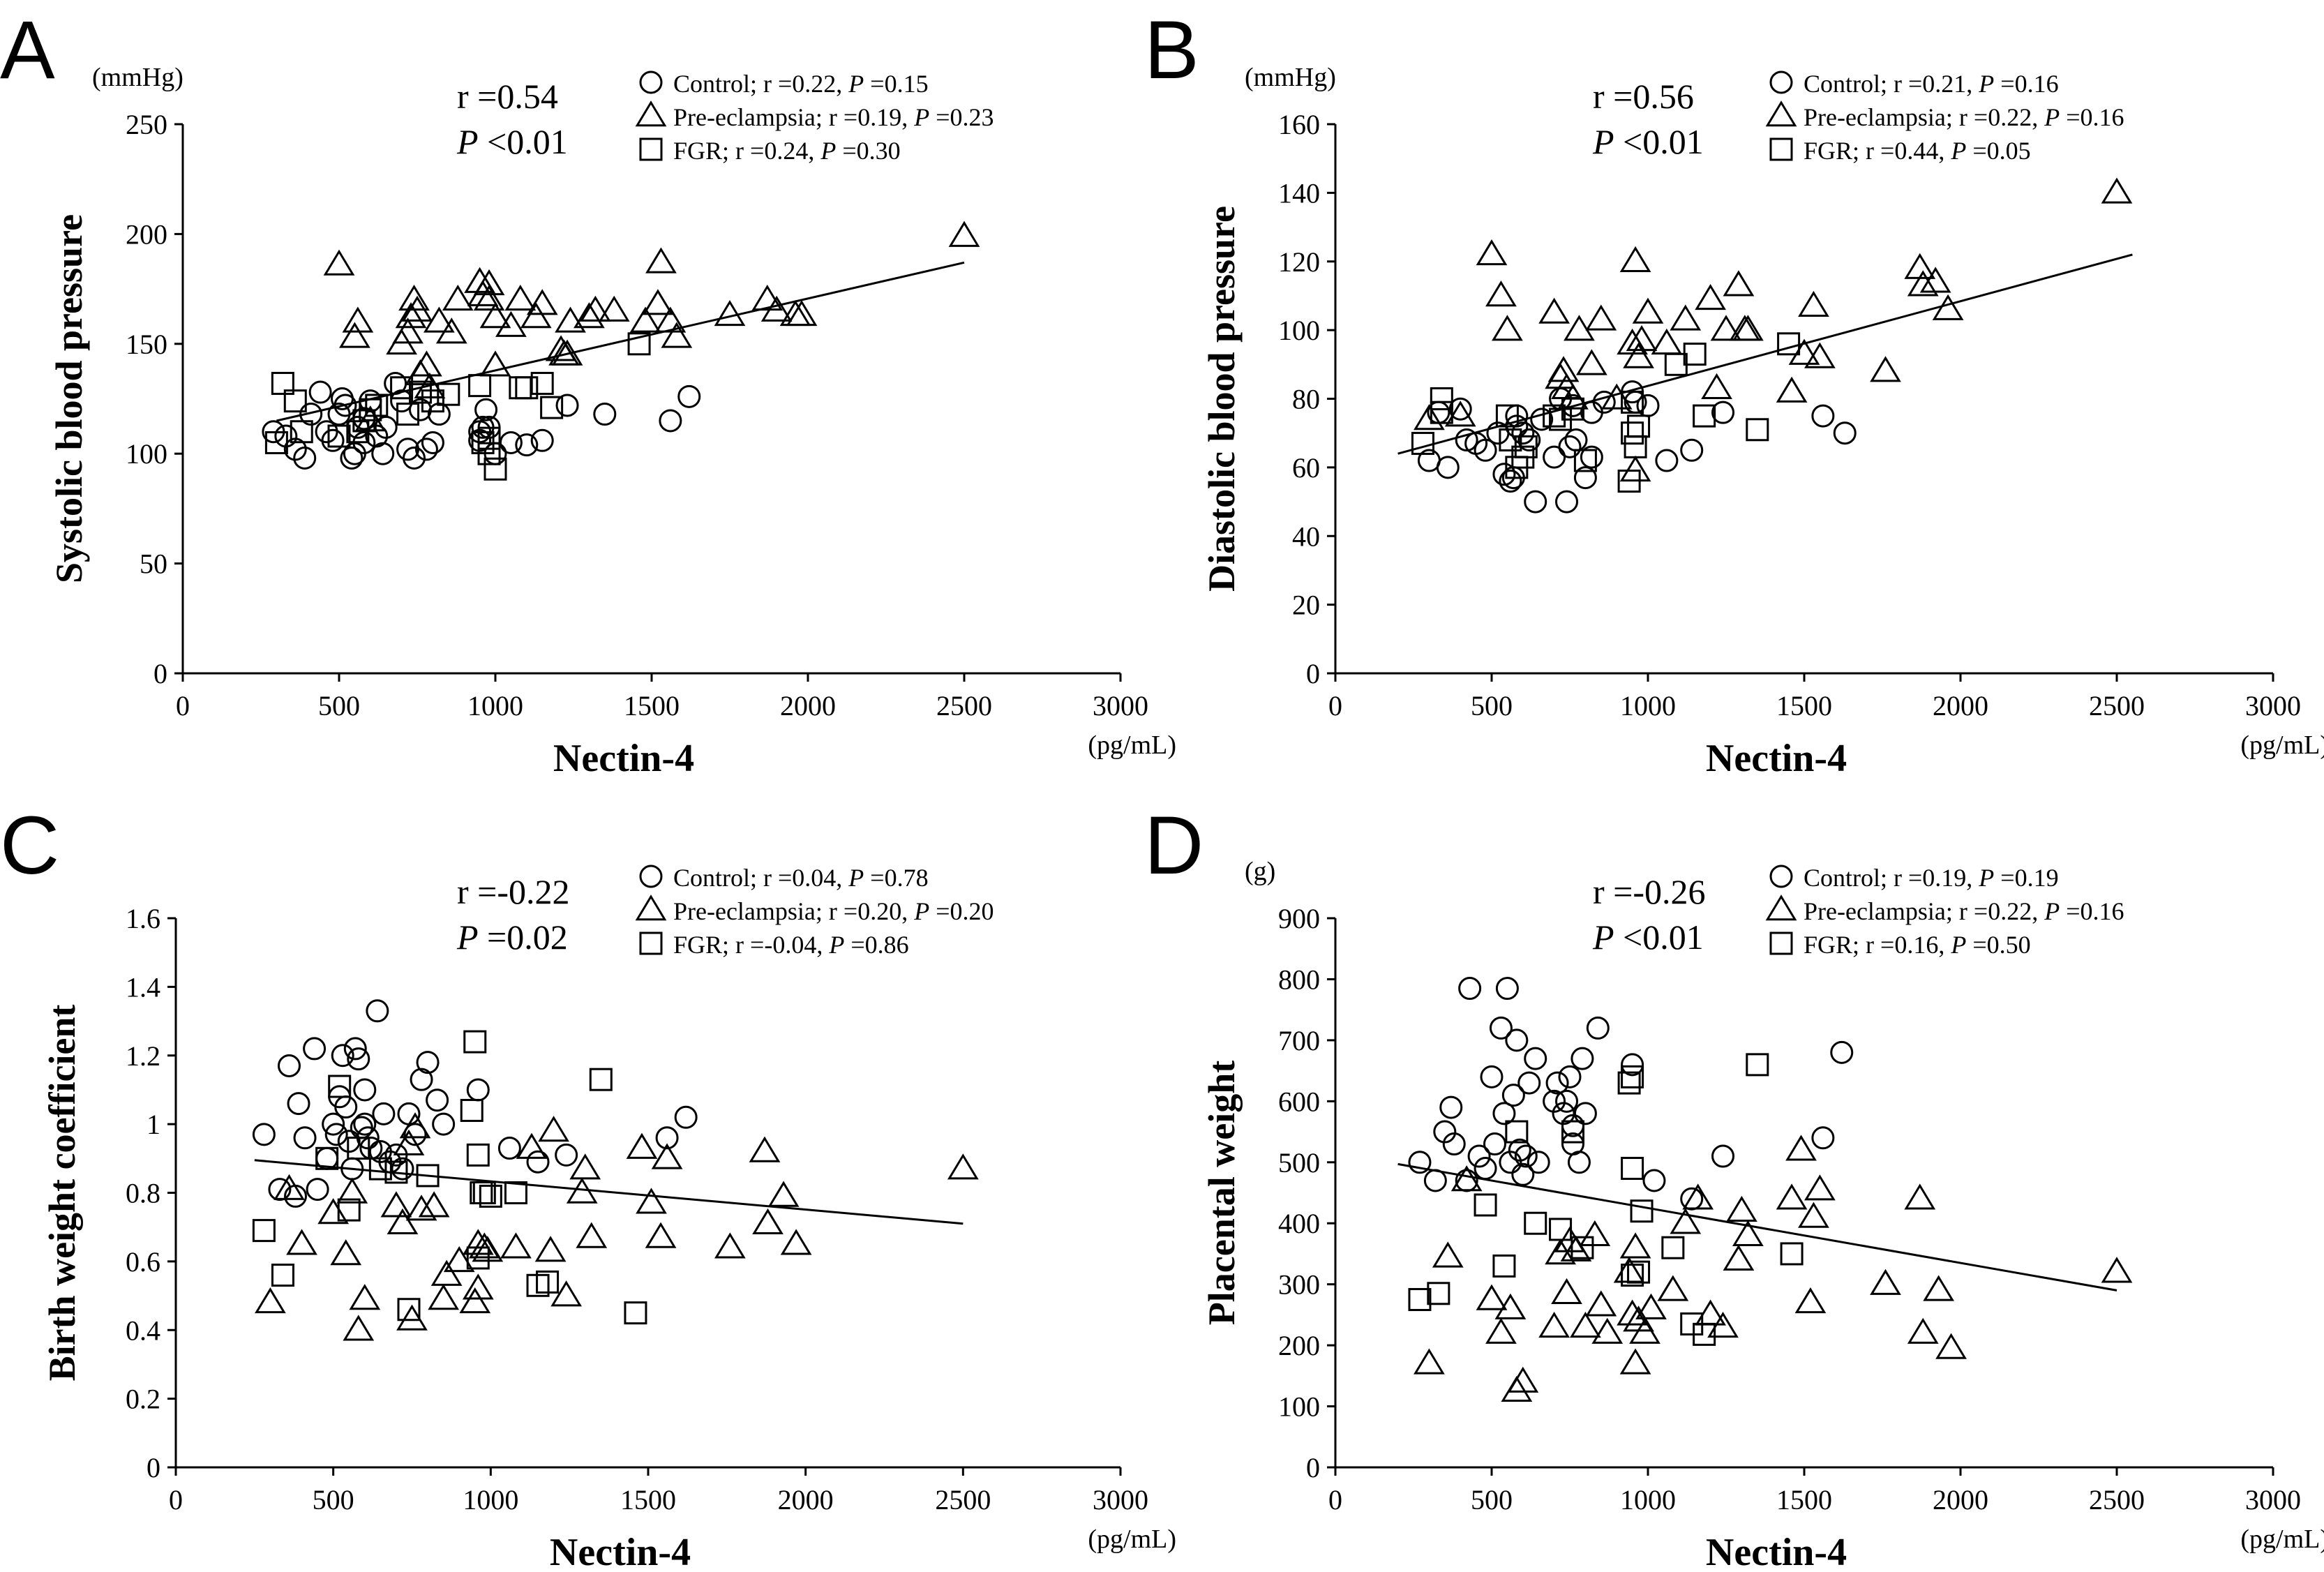 This screenshot has width=2324, height=1572. Describe the element at coordinates (1171, 50) in the screenshot. I see `panel-letter: B` at that location.